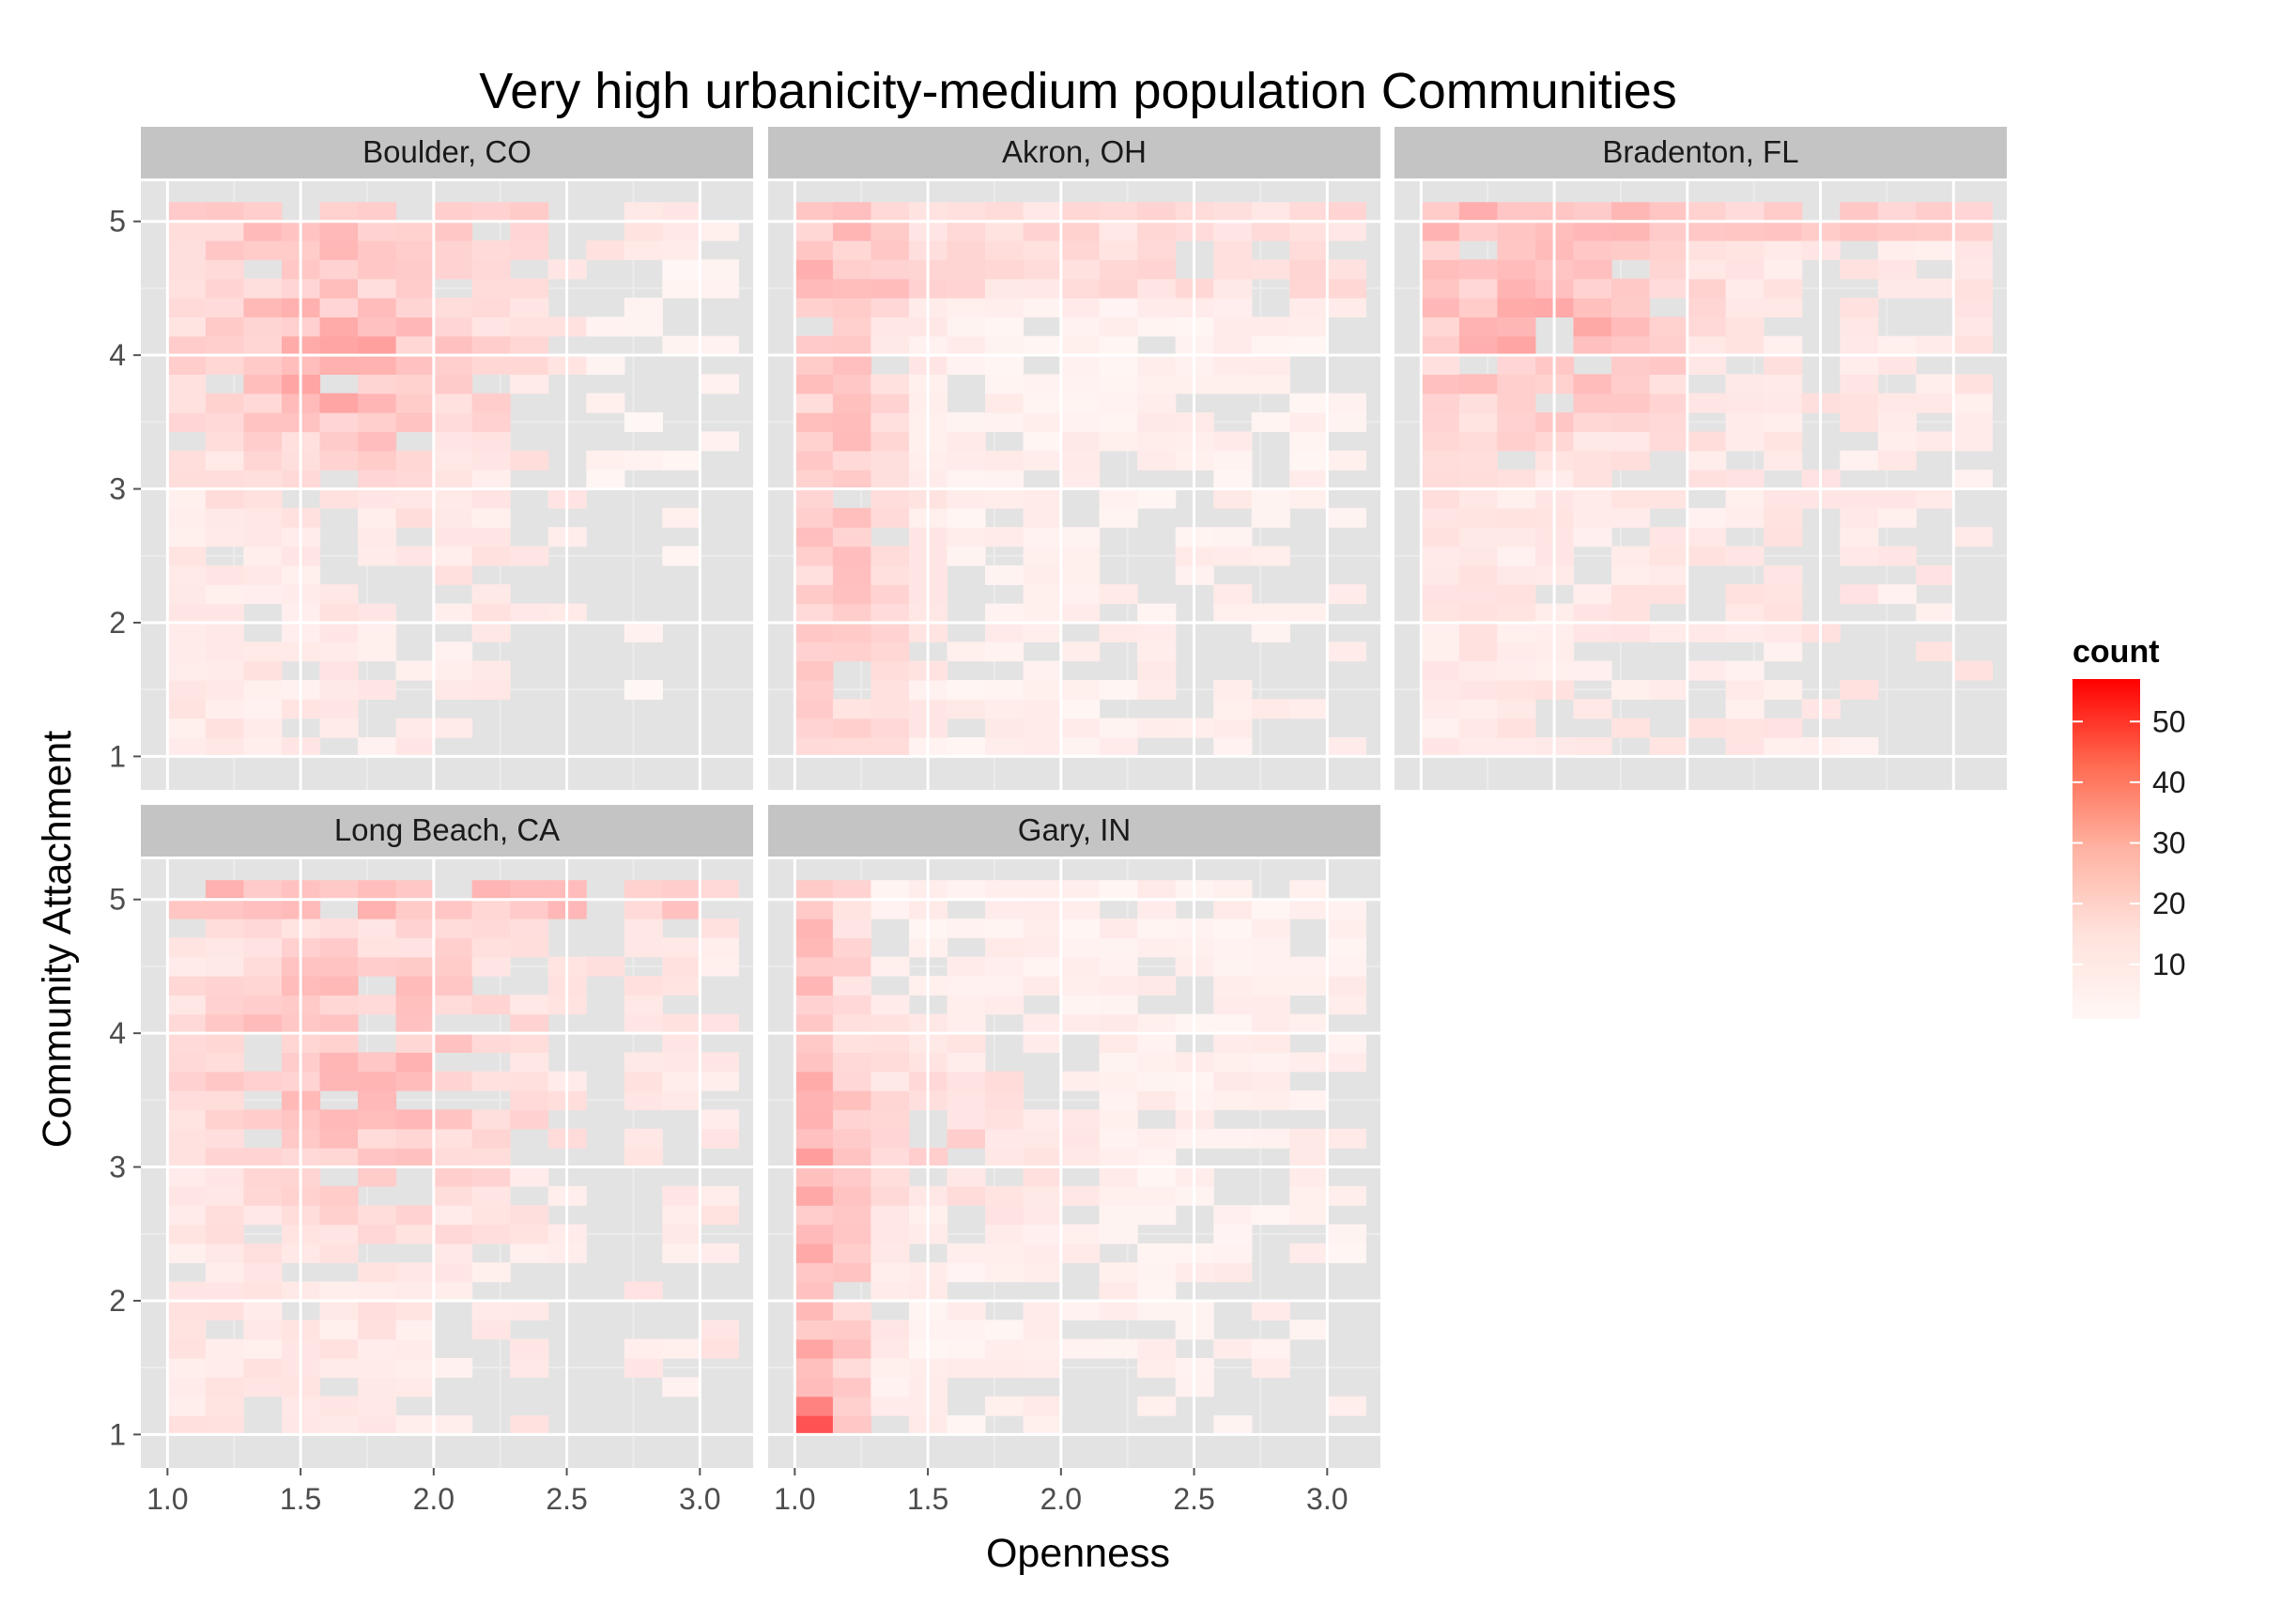  I want to click on facet-strip-label: Boulder, CO, so click(447, 151).